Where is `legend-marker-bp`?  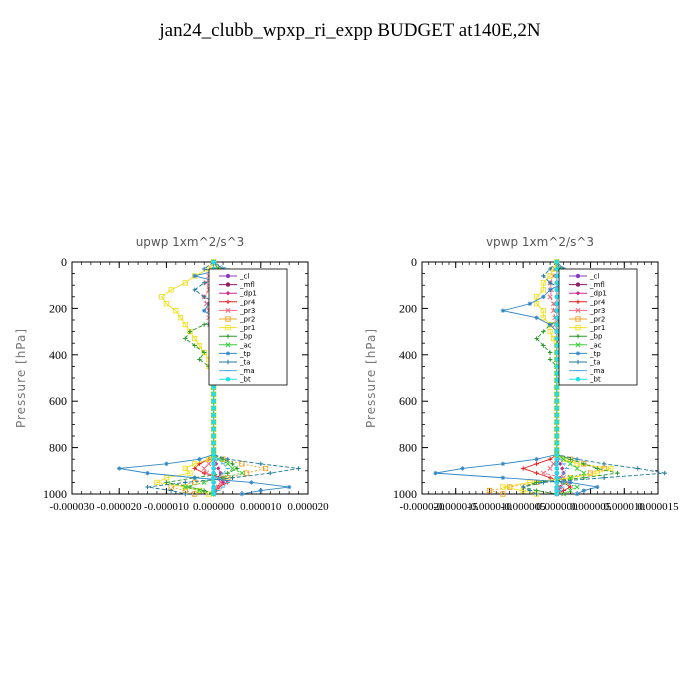 legend-marker-bp is located at coordinates (578, 336).